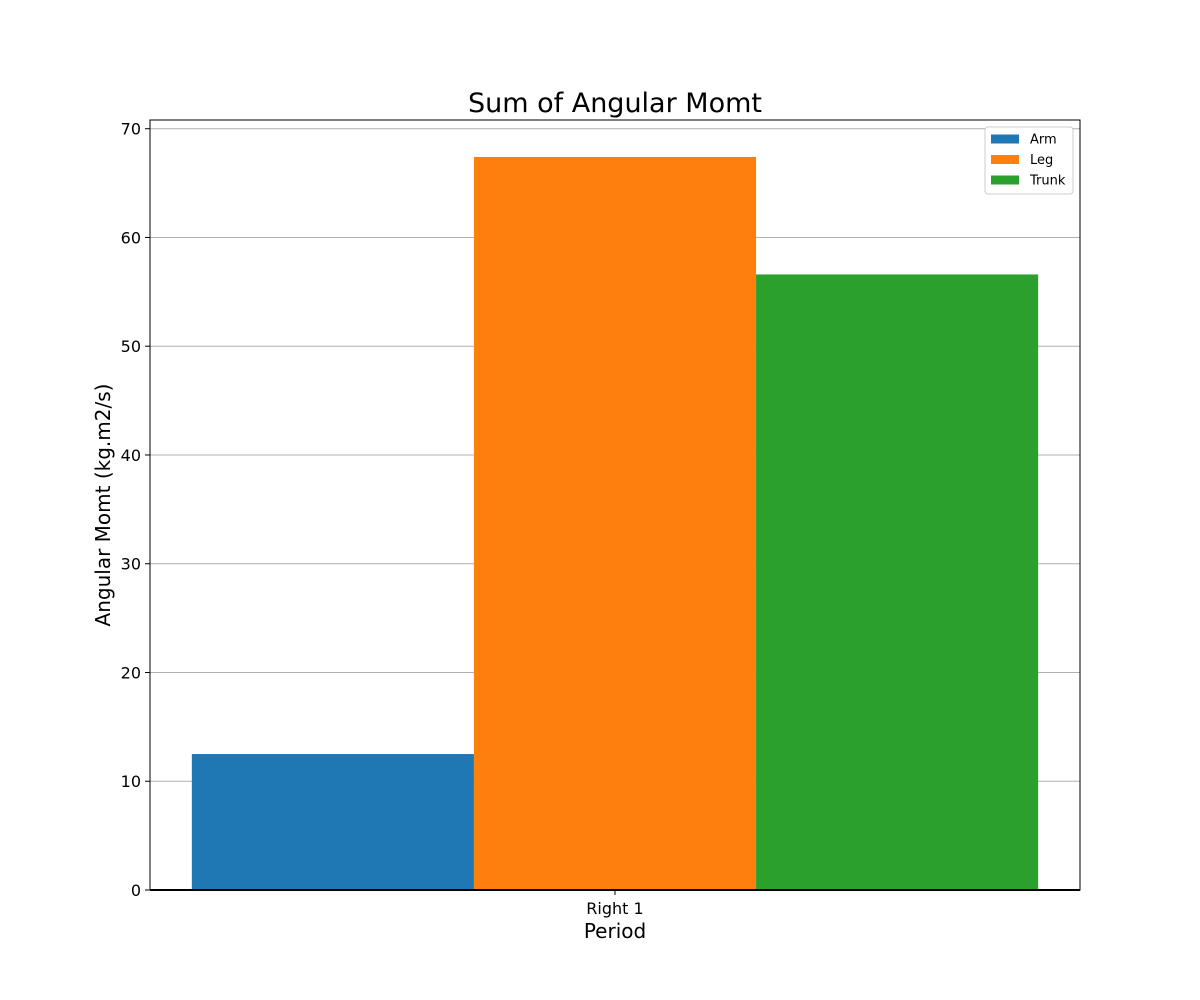 Image resolution: width=1200 pixels, height=1000 pixels. I want to click on y-tick-label: 20, so click(131, 672).